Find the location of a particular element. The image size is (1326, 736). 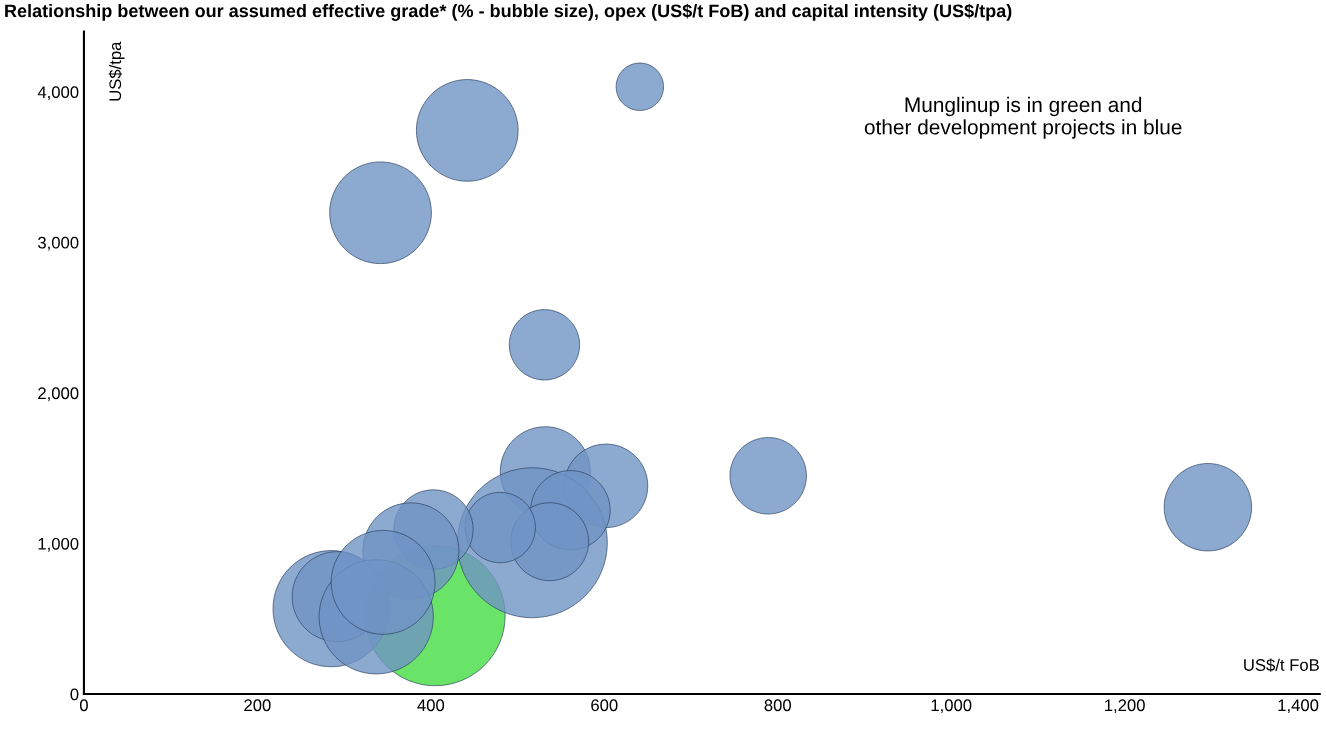

x-axis-title: US$/t FoB is located at coordinates (1281, 665).